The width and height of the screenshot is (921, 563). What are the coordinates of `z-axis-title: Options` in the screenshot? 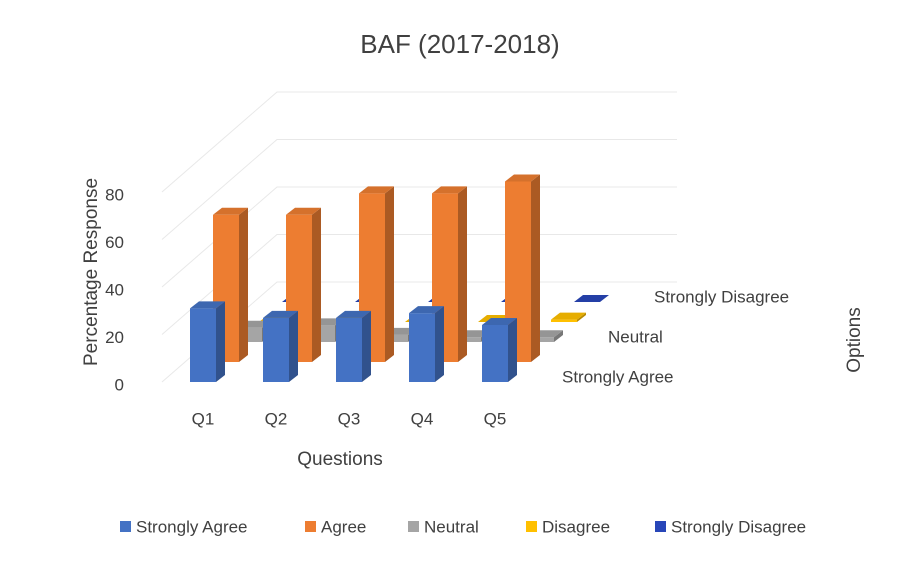 It's located at (854, 339).